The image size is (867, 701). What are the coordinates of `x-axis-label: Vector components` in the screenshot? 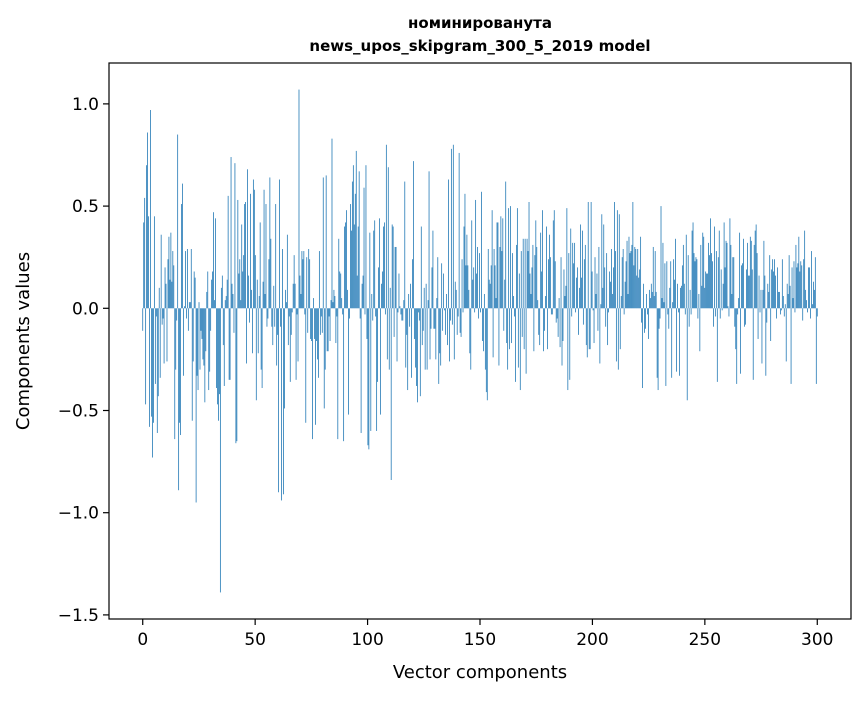 It's located at (480, 672).